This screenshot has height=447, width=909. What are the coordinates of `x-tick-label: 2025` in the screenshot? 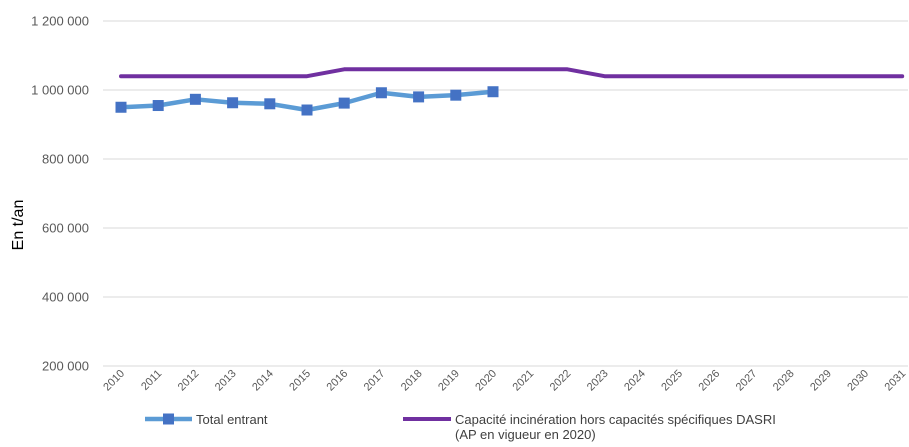 It's located at (672, 381).